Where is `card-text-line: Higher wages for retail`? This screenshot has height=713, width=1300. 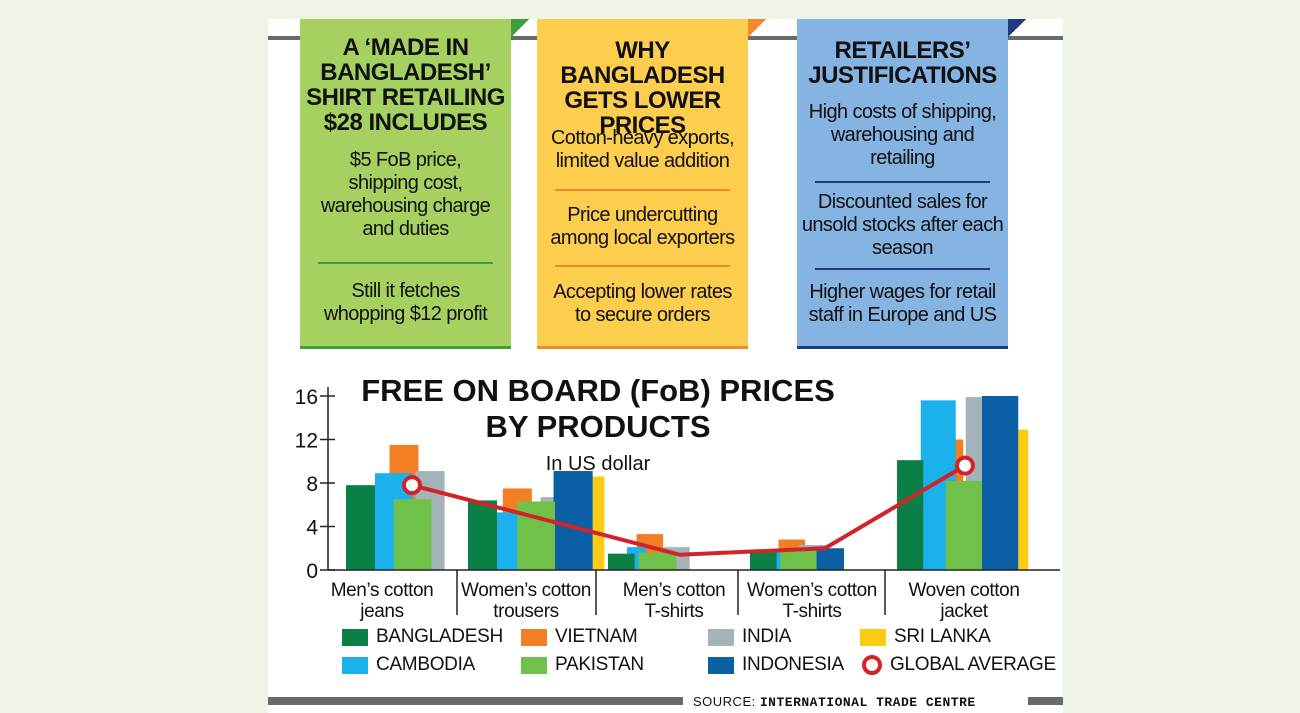 card-text-line: Higher wages for retail is located at coordinates (902, 292).